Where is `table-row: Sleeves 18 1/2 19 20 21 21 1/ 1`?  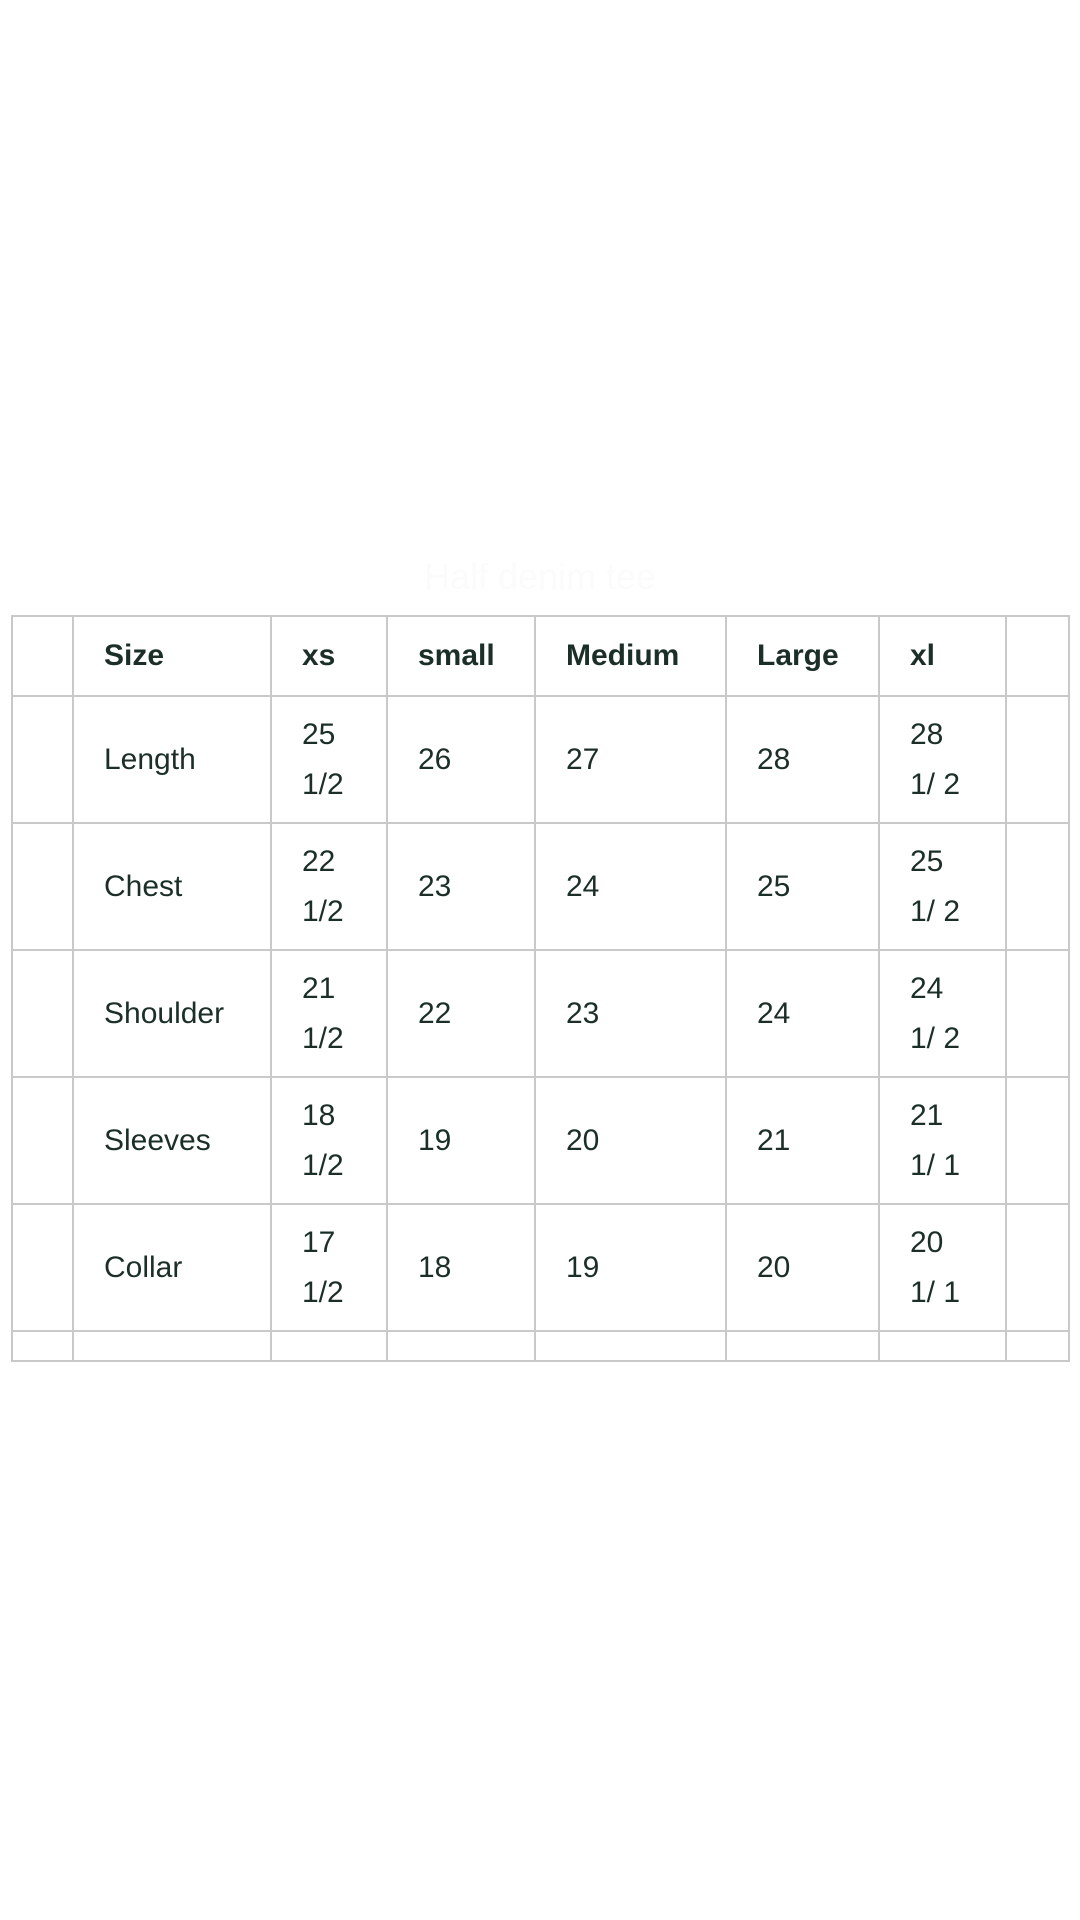 table-row: Sleeves 18 1/2 19 20 21 21 1/ 1 is located at coordinates (540, 1140).